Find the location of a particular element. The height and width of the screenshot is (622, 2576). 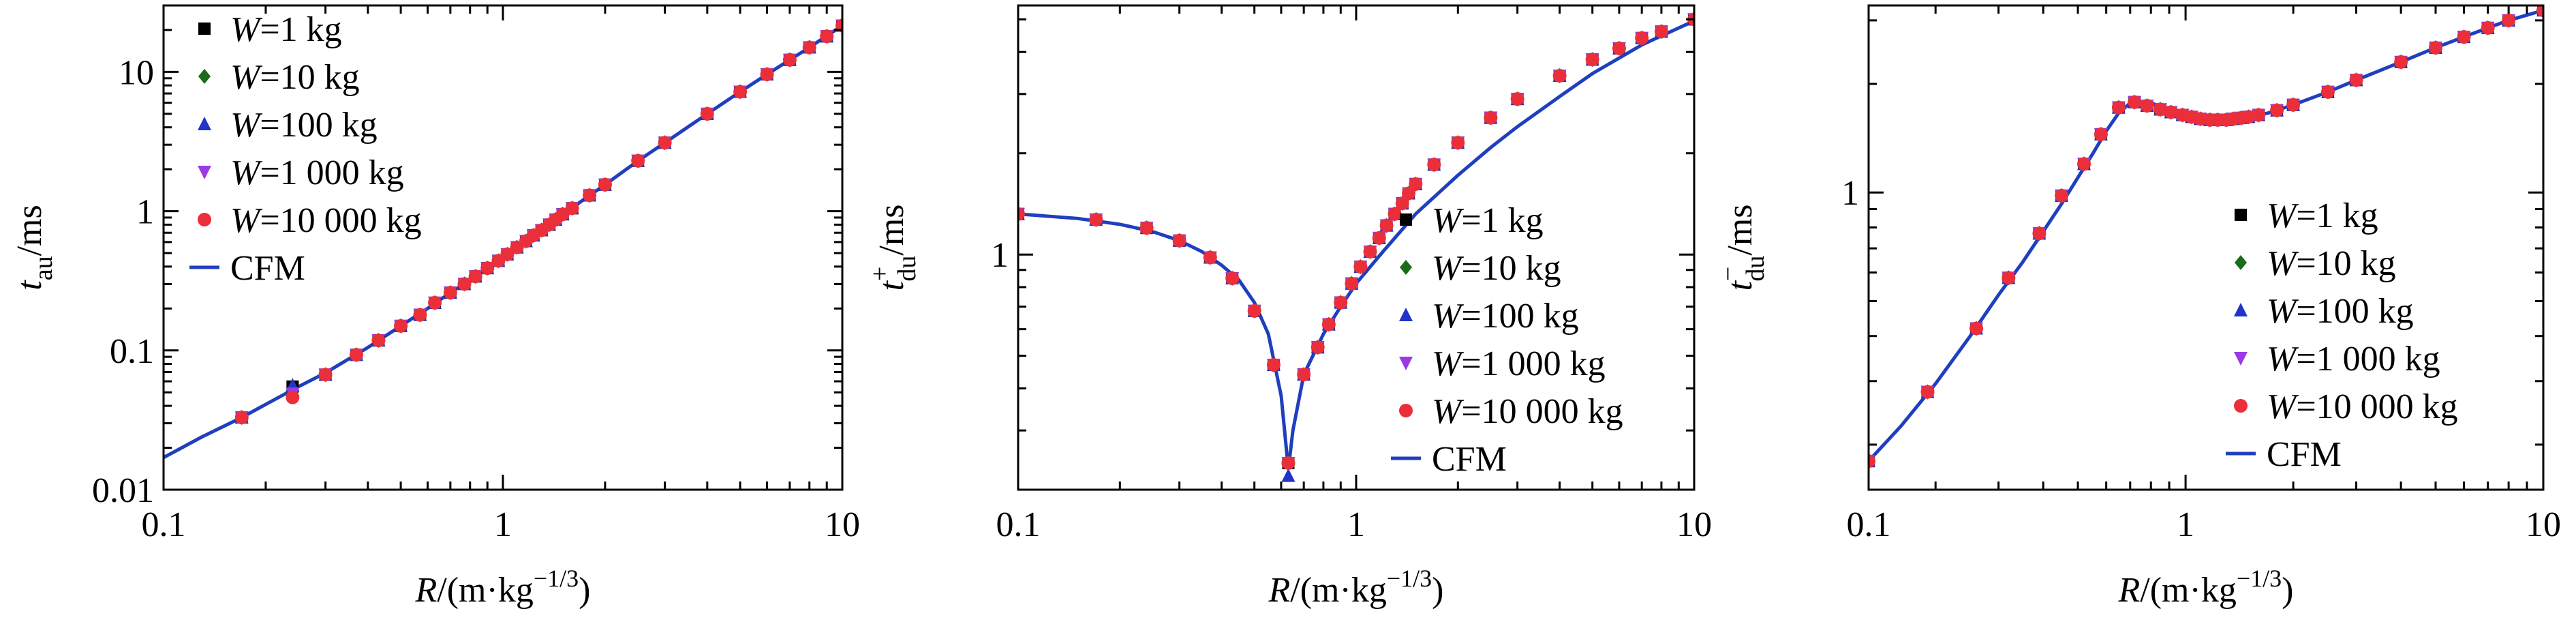

y-axis-label: t+du/ms is located at coordinates (893, 247).